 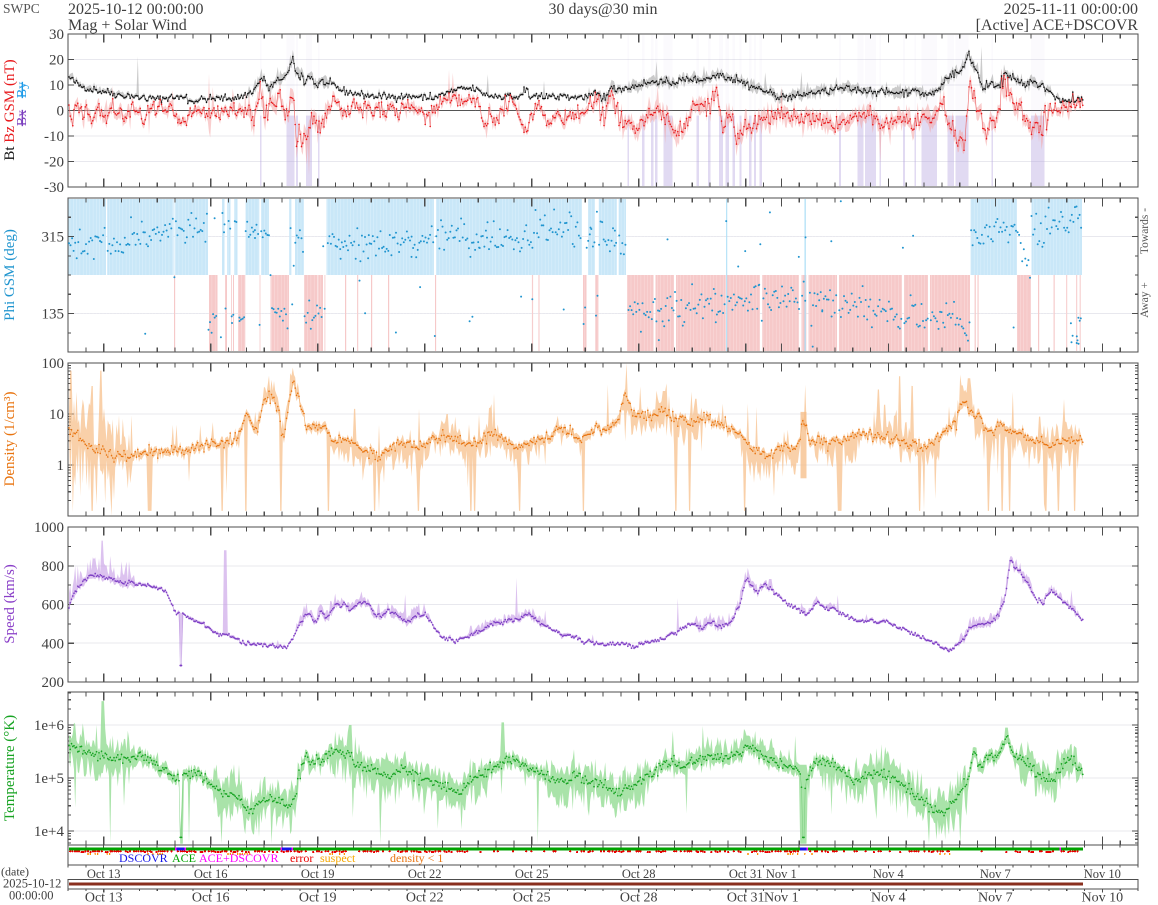 What do you see at coordinates (238, 858) in the screenshot?
I see `svg-text: ACE+DSCOVR` at bounding box center [238, 858].